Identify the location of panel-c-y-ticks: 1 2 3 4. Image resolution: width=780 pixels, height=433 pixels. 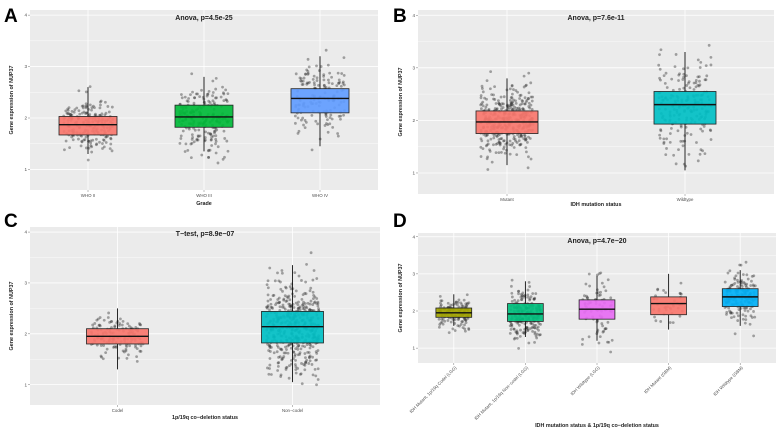
(27, 308).